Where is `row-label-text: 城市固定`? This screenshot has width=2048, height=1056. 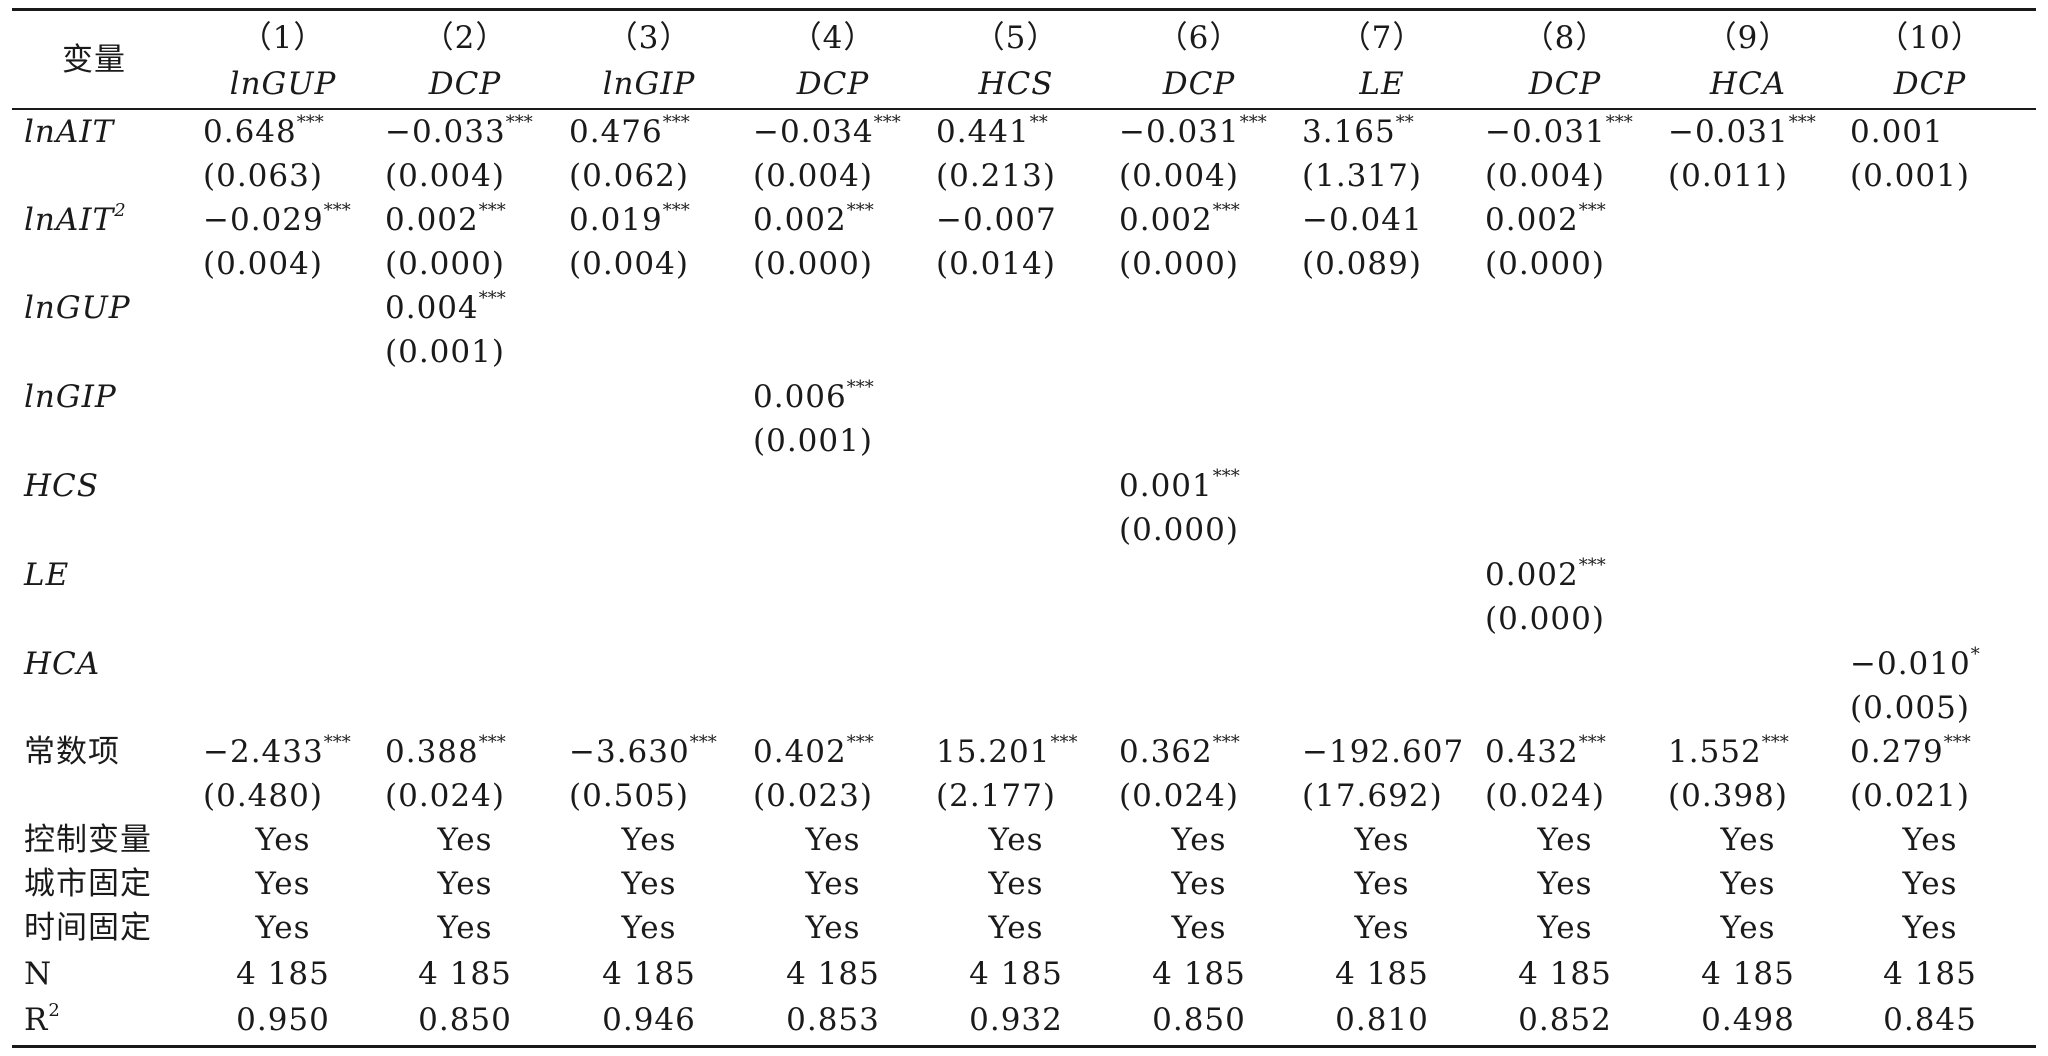
row-label-text: 城市固定 is located at coordinates (88, 884).